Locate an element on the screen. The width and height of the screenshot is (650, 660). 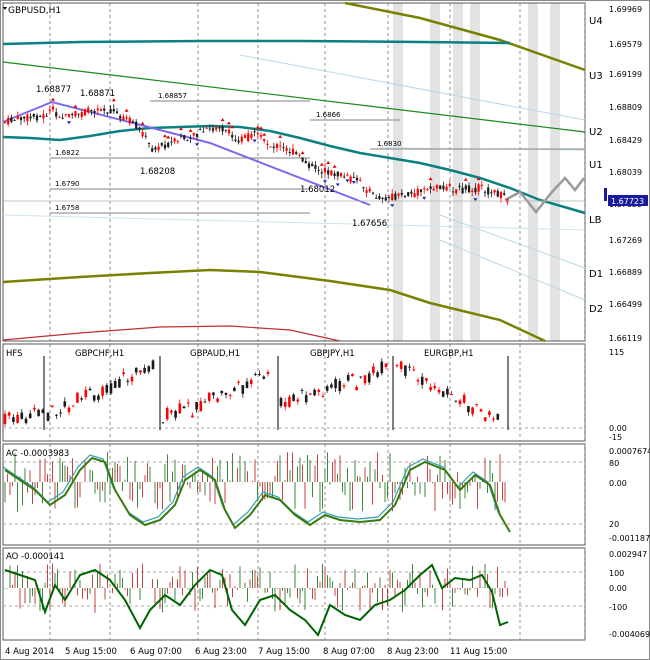
annot-level-6758: 1.6758 is located at coordinates (67, 208).